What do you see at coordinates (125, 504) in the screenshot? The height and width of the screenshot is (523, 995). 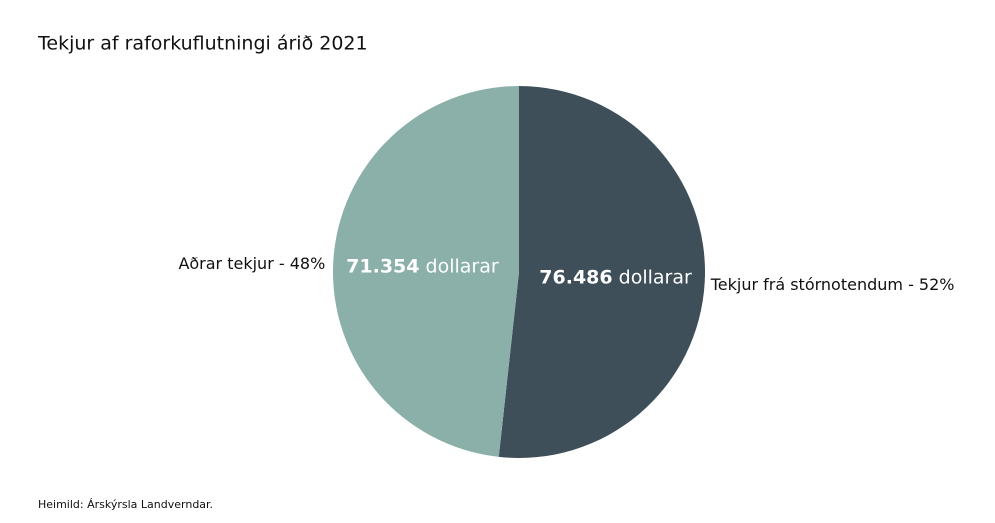 I see `source-note: Heimild: Árskýrsla Landverndar.` at bounding box center [125, 504].